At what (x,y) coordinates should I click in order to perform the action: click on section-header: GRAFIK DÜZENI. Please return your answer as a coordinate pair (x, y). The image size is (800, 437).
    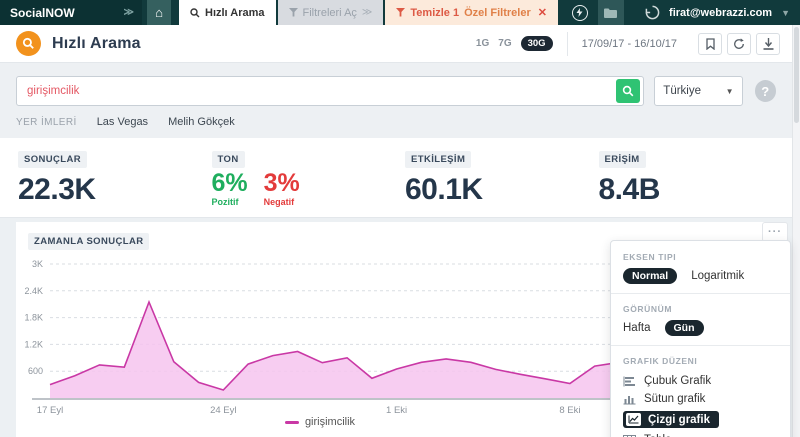
    Looking at the image, I should click on (660, 361).